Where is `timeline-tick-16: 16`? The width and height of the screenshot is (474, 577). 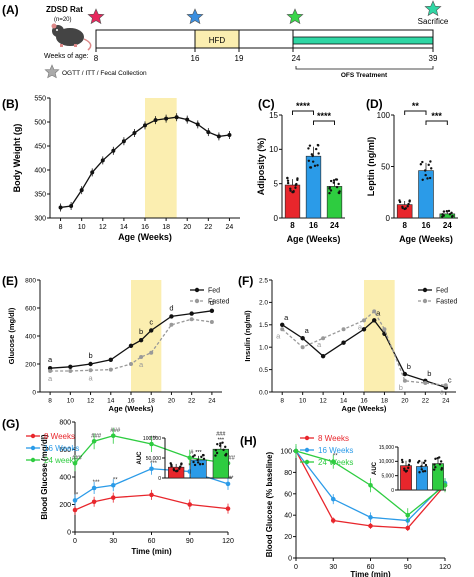 timeline-tick-16: 16 is located at coordinates (195, 58).